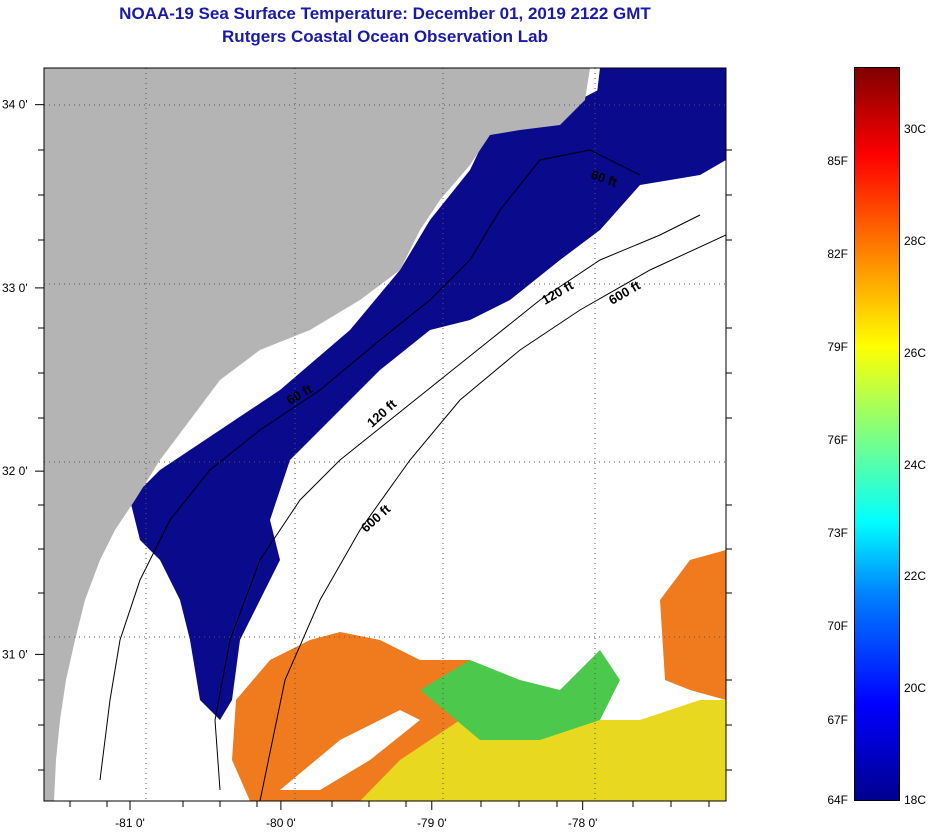 The width and height of the screenshot is (936, 832). What do you see at coordinates (837, 346) in the screenshot?
I see `colorbar-fahrenheit-label: 79F` at bounding box center [837, 346].